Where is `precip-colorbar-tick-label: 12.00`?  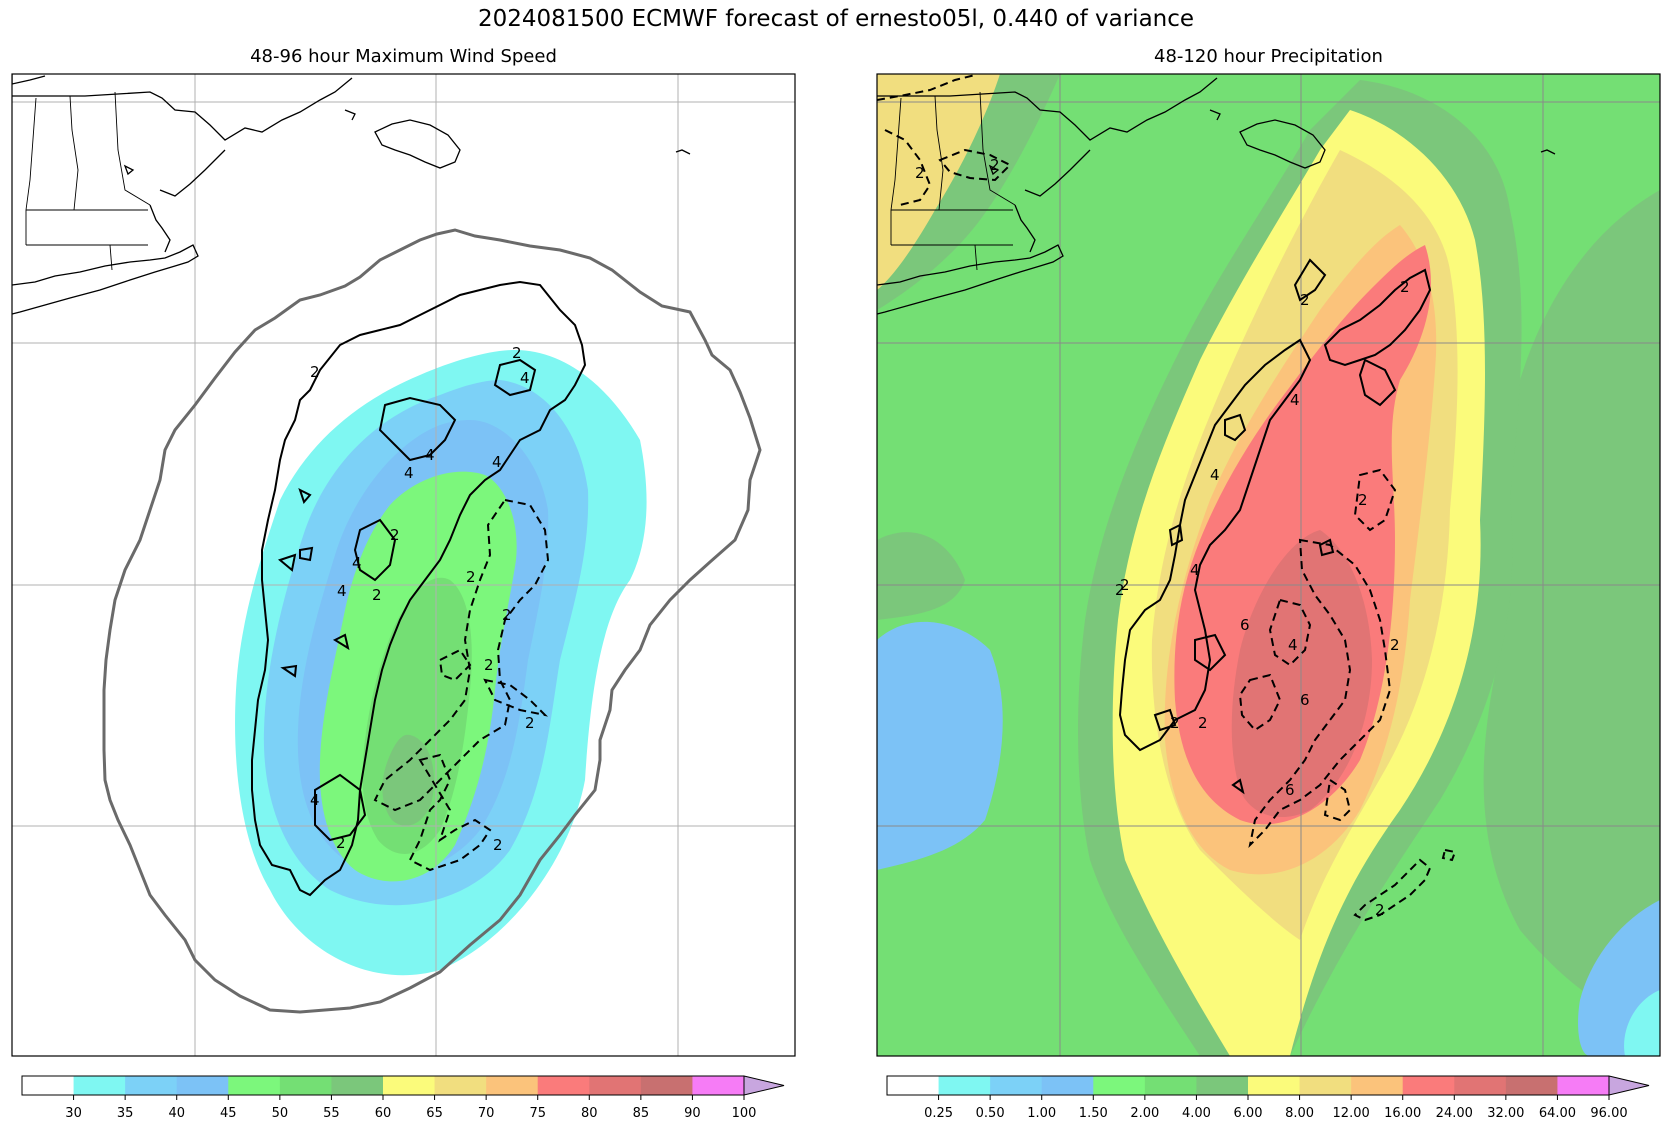
precip-colorbar-tick-label: 12.00 is located at coordinates (1351, 1113).